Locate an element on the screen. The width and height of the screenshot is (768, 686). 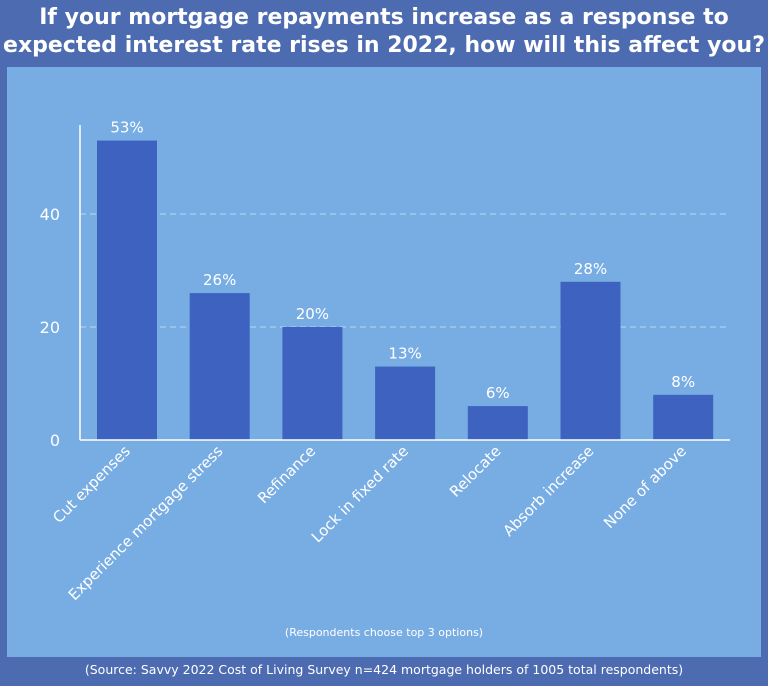
chart-note: (Respondents choose top 3 options) is located at coordinates (384, 632).